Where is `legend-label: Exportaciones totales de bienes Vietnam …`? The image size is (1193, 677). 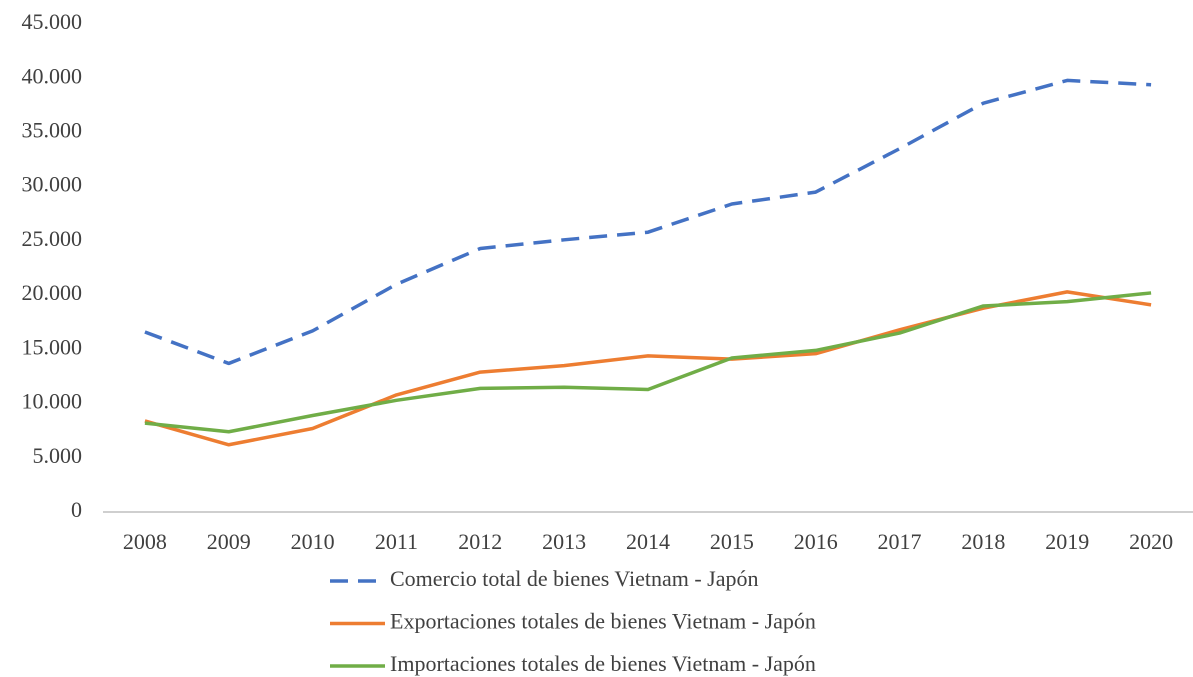 legend-label: Exportaciones totales de bienes Vietnam … is located at coordinates (603, 621).